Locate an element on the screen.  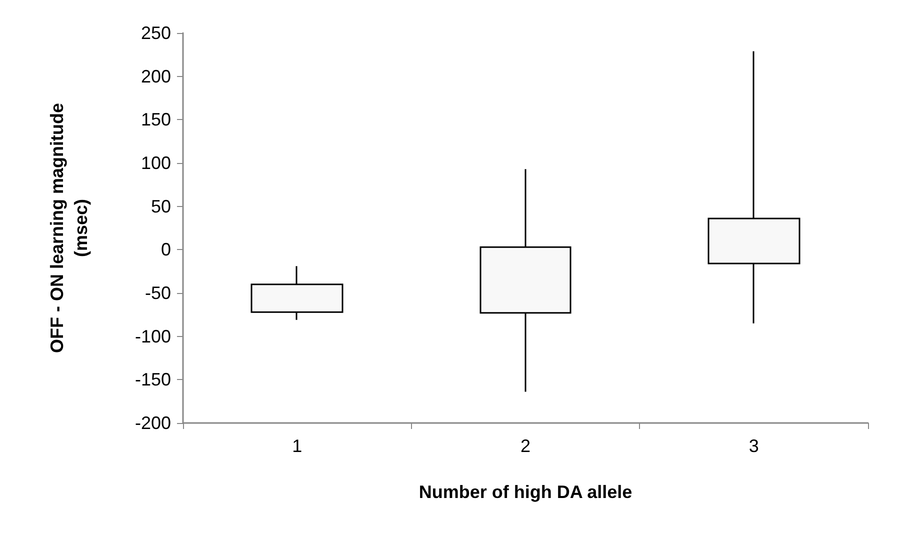
y-tick-label: -150 is located at coordinates (152, 380).